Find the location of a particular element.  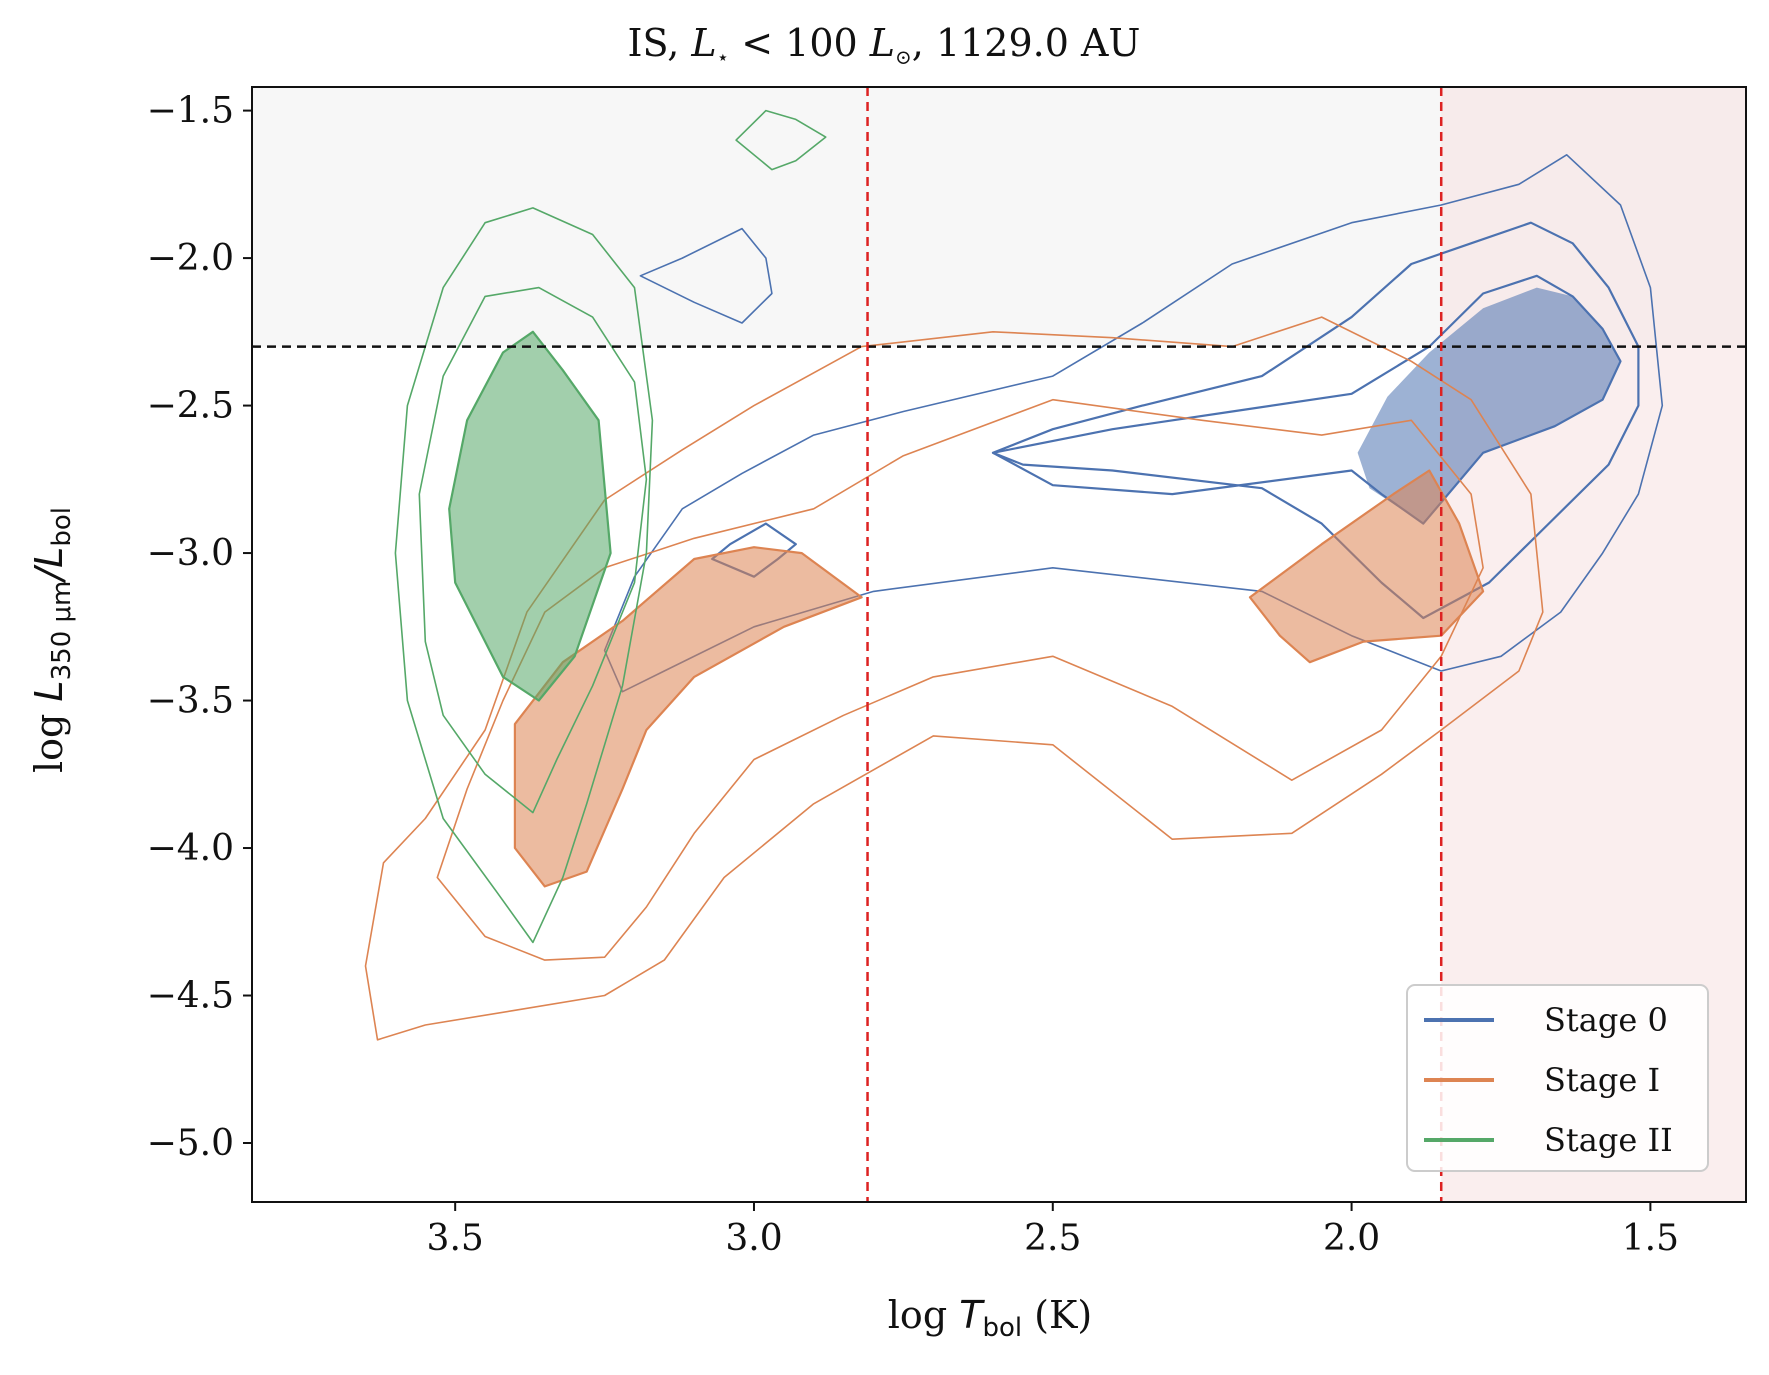

x-axis-label: log Tbol (K) is located at coordinates (990, 1318).